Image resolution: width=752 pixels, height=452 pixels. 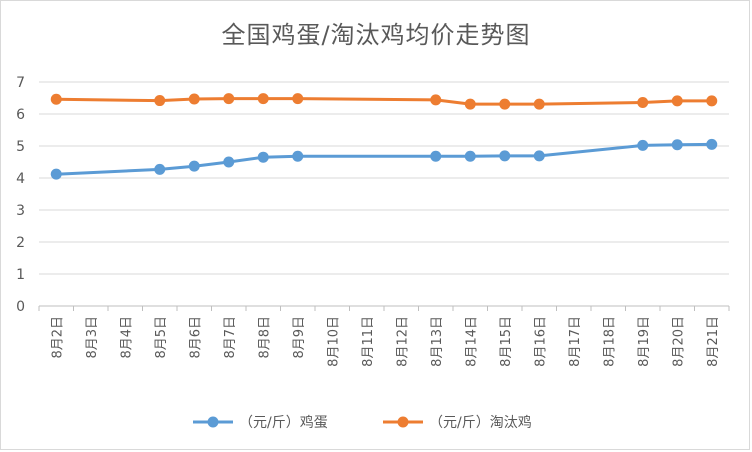 What do you see at coordinates (20, 211) in the screenshot?
I see `y-tick-label: 3` at bounding box center [20, 211].